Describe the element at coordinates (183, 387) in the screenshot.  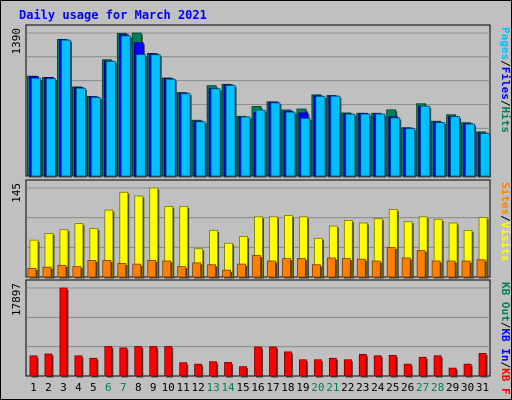
I see `day-label-11: 11` at that location.